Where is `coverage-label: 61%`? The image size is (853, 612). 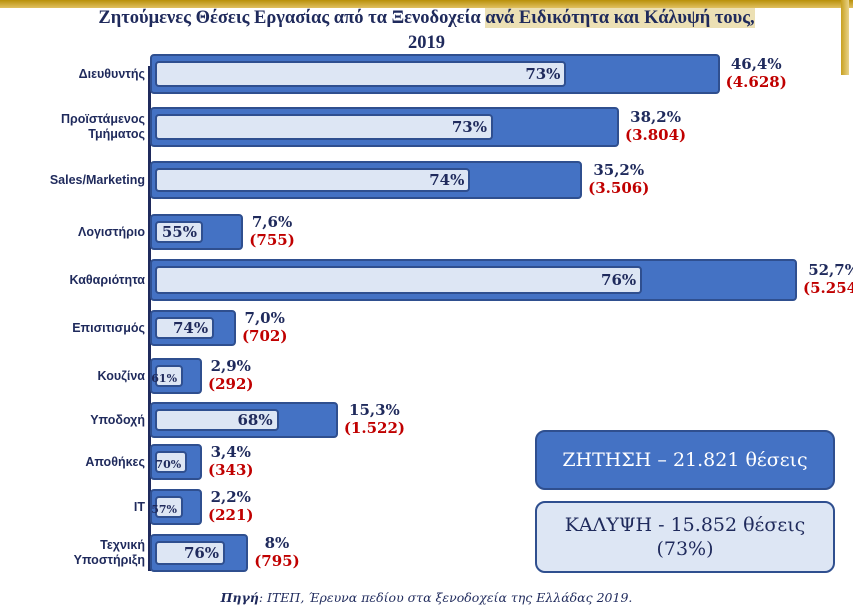
coverage-label: 61% is located at coordinates (164, 378).